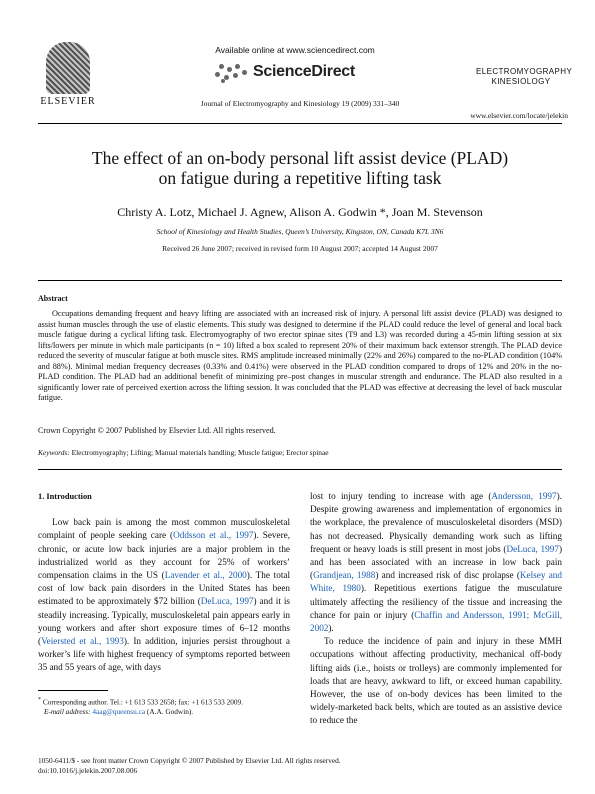 The image size is (595, 794). I want to click on sciencedirect-dots-icon, so click(233, 73).